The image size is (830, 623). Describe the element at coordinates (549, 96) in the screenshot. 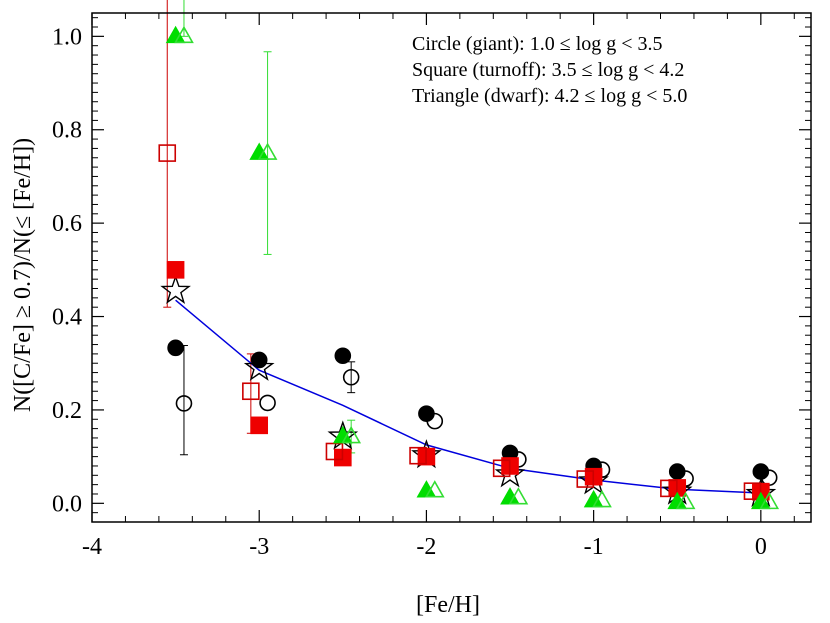

I see `legend-entry-dwarf: Triangle (dwarf): 4.2 ≤ log g < 5.0` at that location.